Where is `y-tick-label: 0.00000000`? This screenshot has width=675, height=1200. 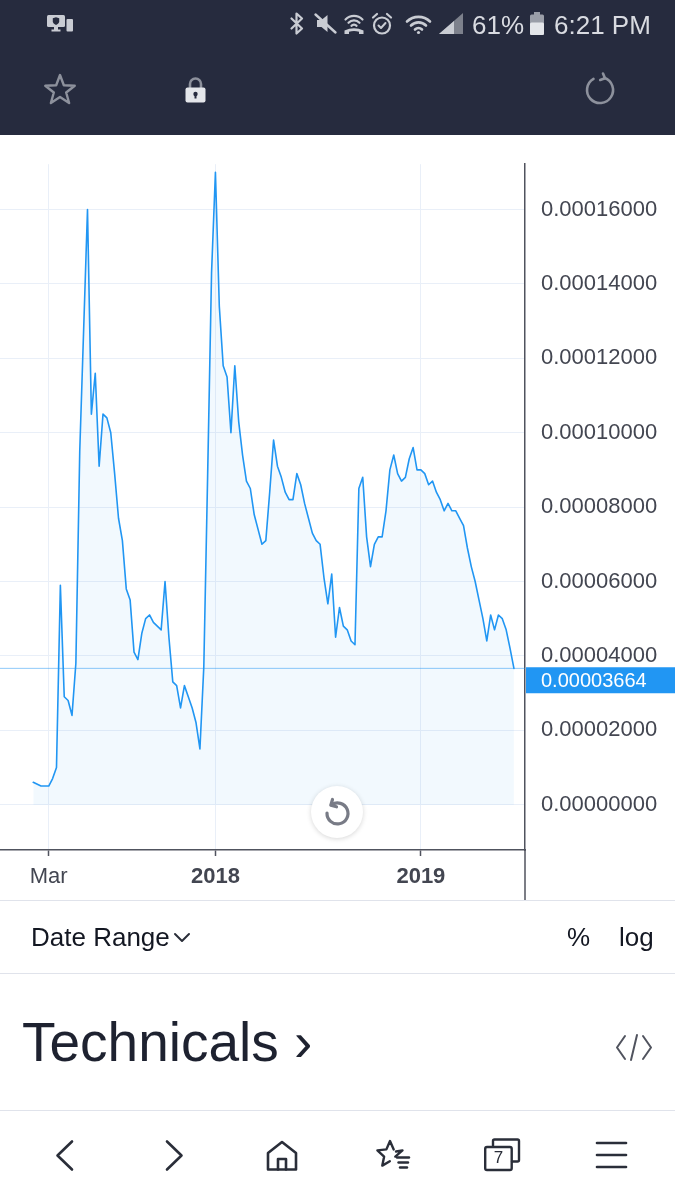 y-tick-label: 0.00000000 is located at coordinates (599, 803).